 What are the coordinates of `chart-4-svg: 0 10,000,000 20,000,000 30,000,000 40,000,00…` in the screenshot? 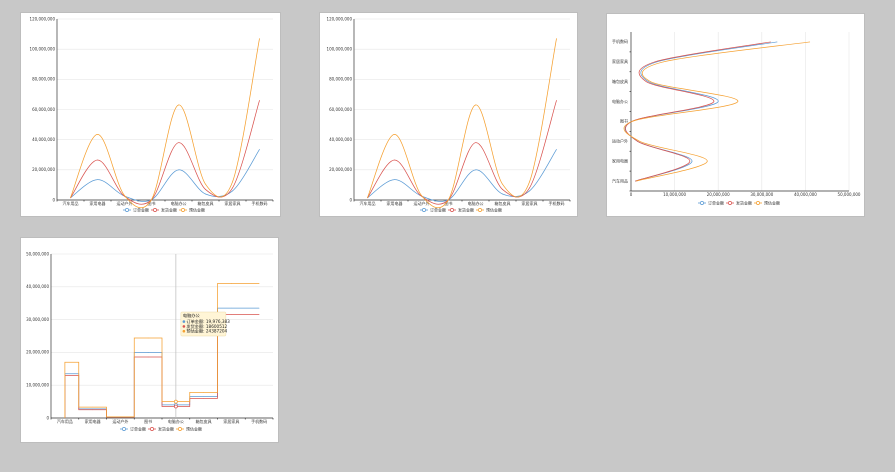 It's located at (150, 341).